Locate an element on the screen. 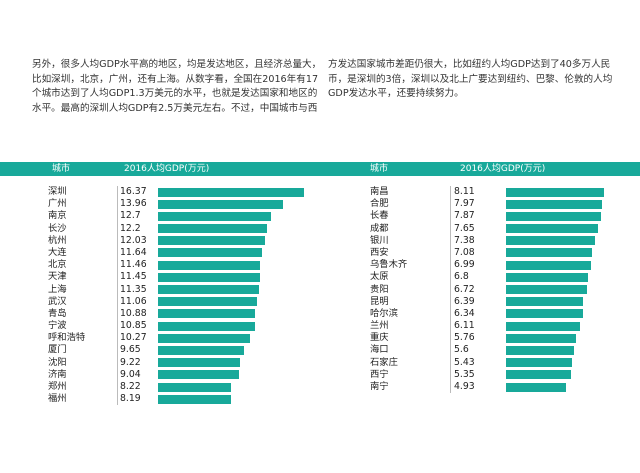  gdp-value: 9.04 is located at coordinates (130, 374).